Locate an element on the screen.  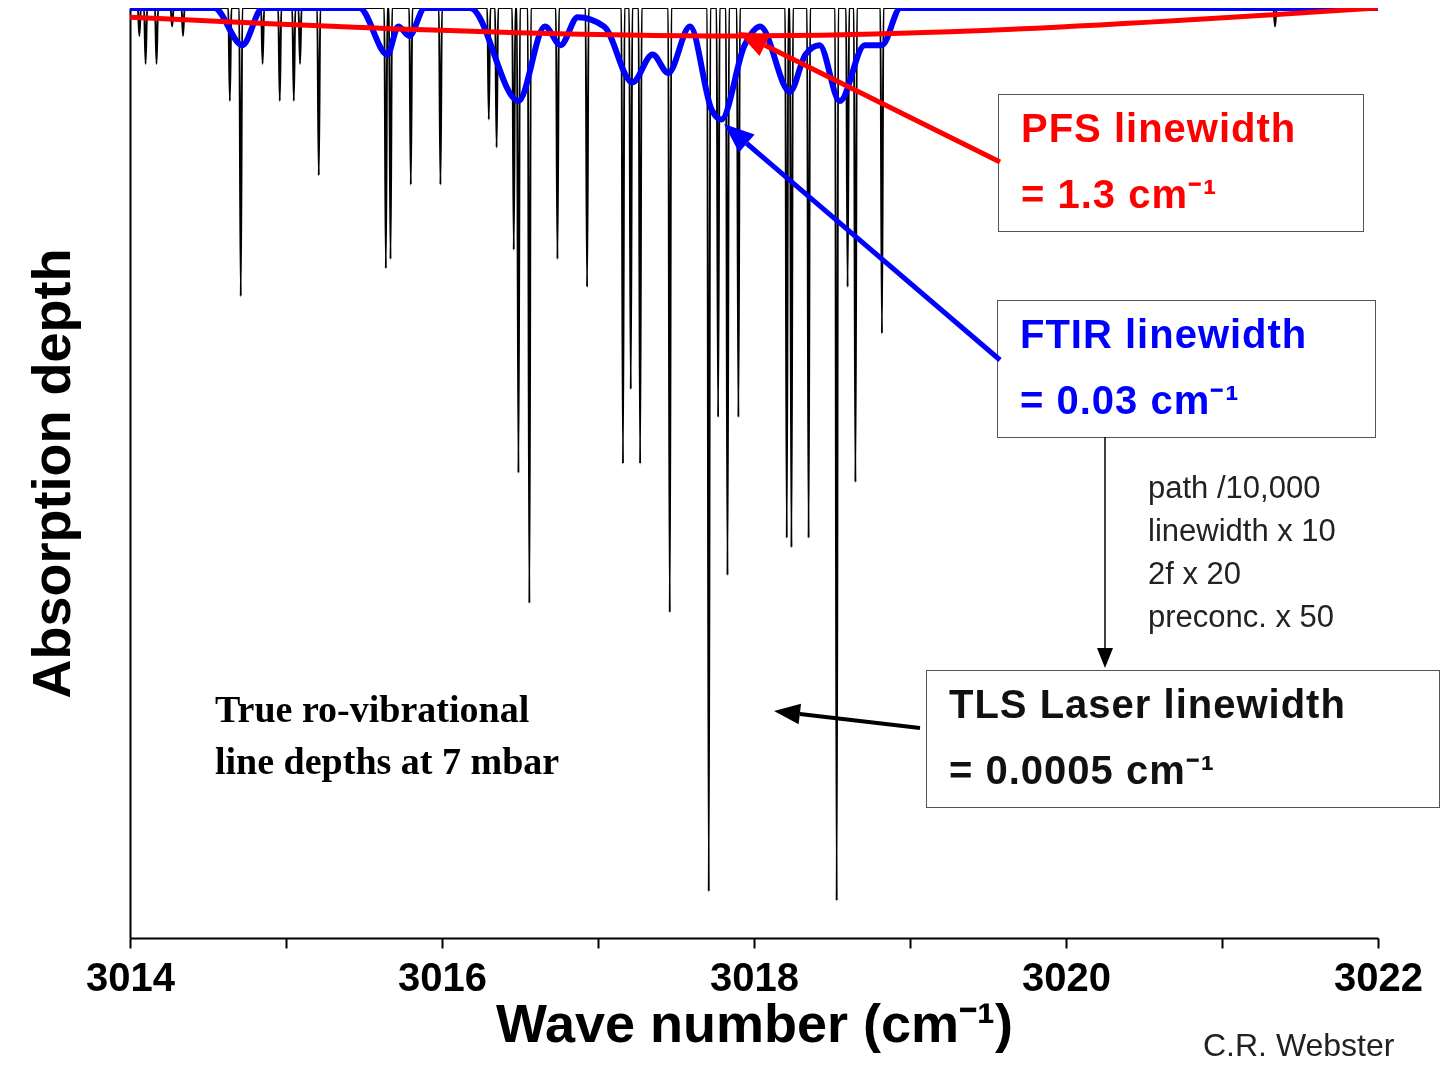
x-tick-label: 3016 is located at coordinates (442, 976).